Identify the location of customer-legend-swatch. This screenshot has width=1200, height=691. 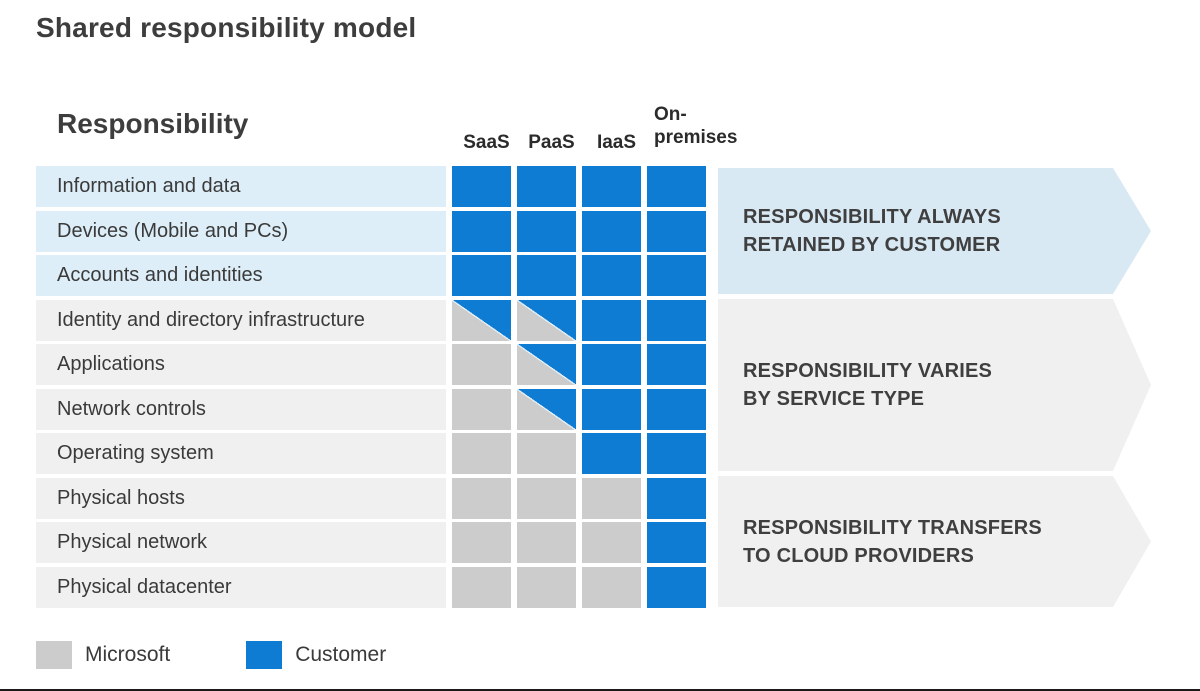
(264, 655).